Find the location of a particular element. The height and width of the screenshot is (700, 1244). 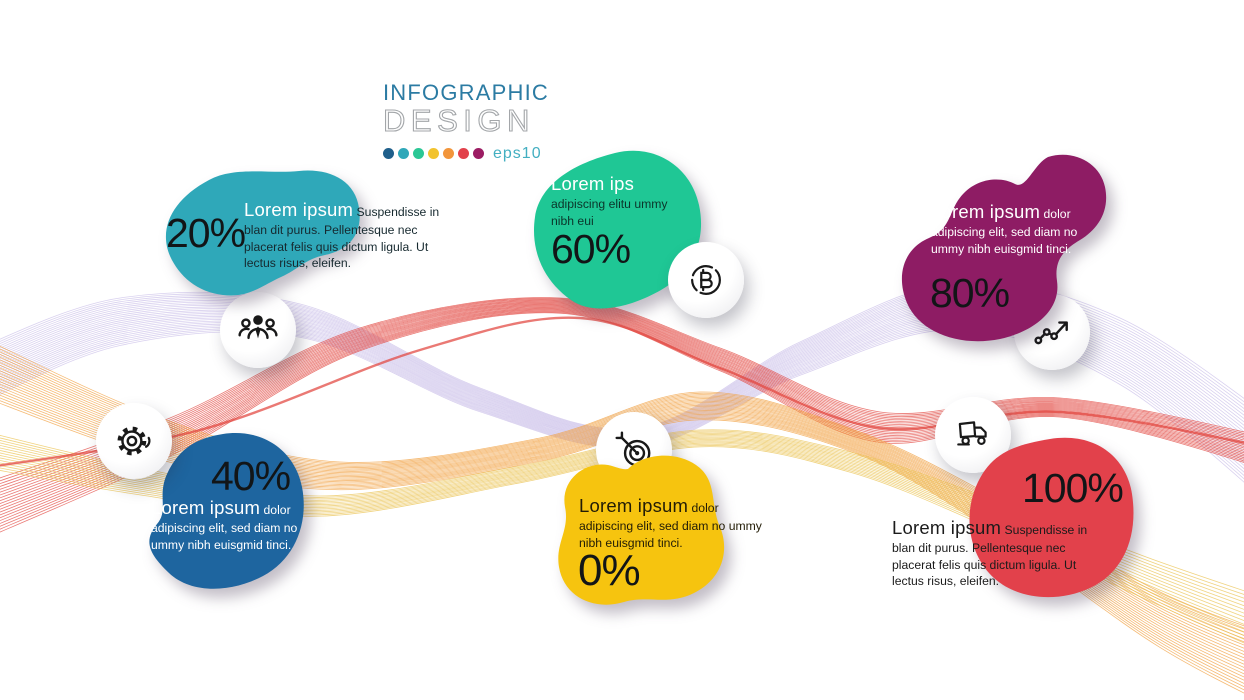

team-icon is located at coordinates (258, 330).